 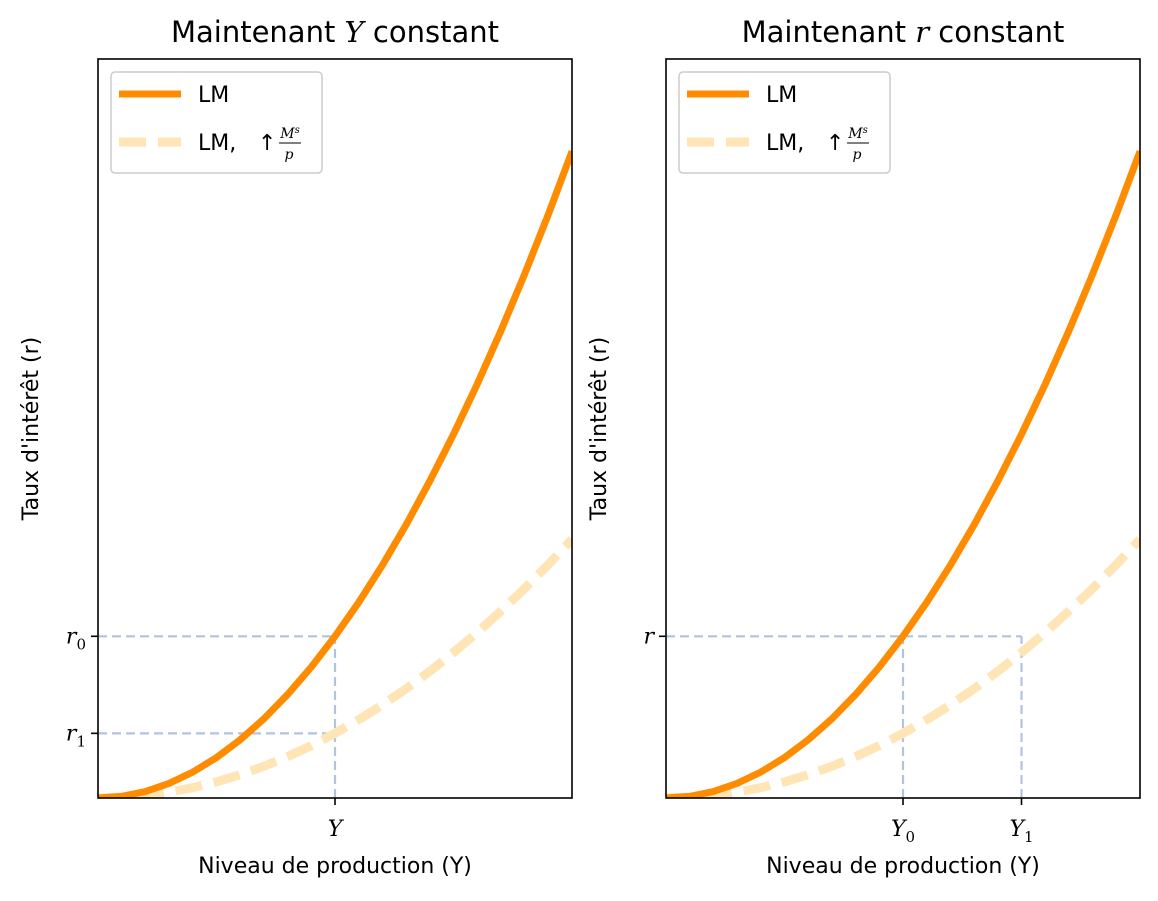 I want to click on chart-title: Maintenant r constant, so click(x=903, y=32).